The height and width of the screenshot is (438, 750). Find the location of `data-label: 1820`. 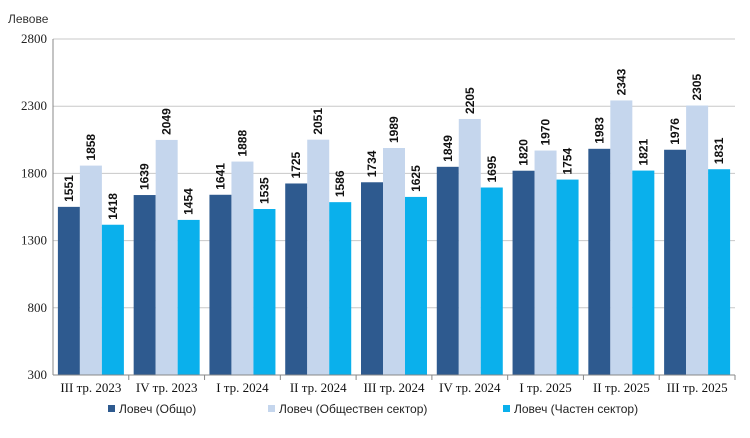

data-label: 1820 is located at coordinates (524, 152).